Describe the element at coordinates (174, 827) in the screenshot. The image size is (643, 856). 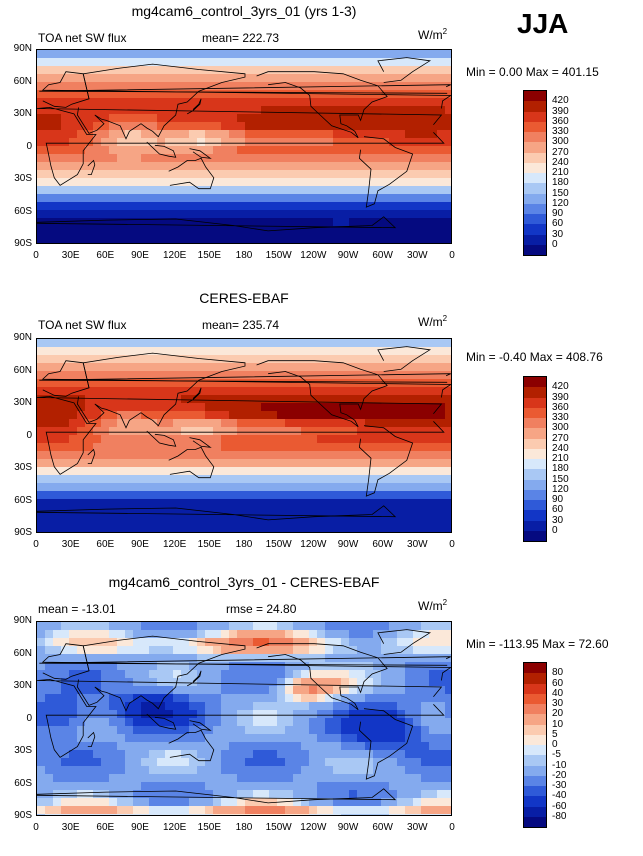
I see `x-tick-label: 120E` at that location.